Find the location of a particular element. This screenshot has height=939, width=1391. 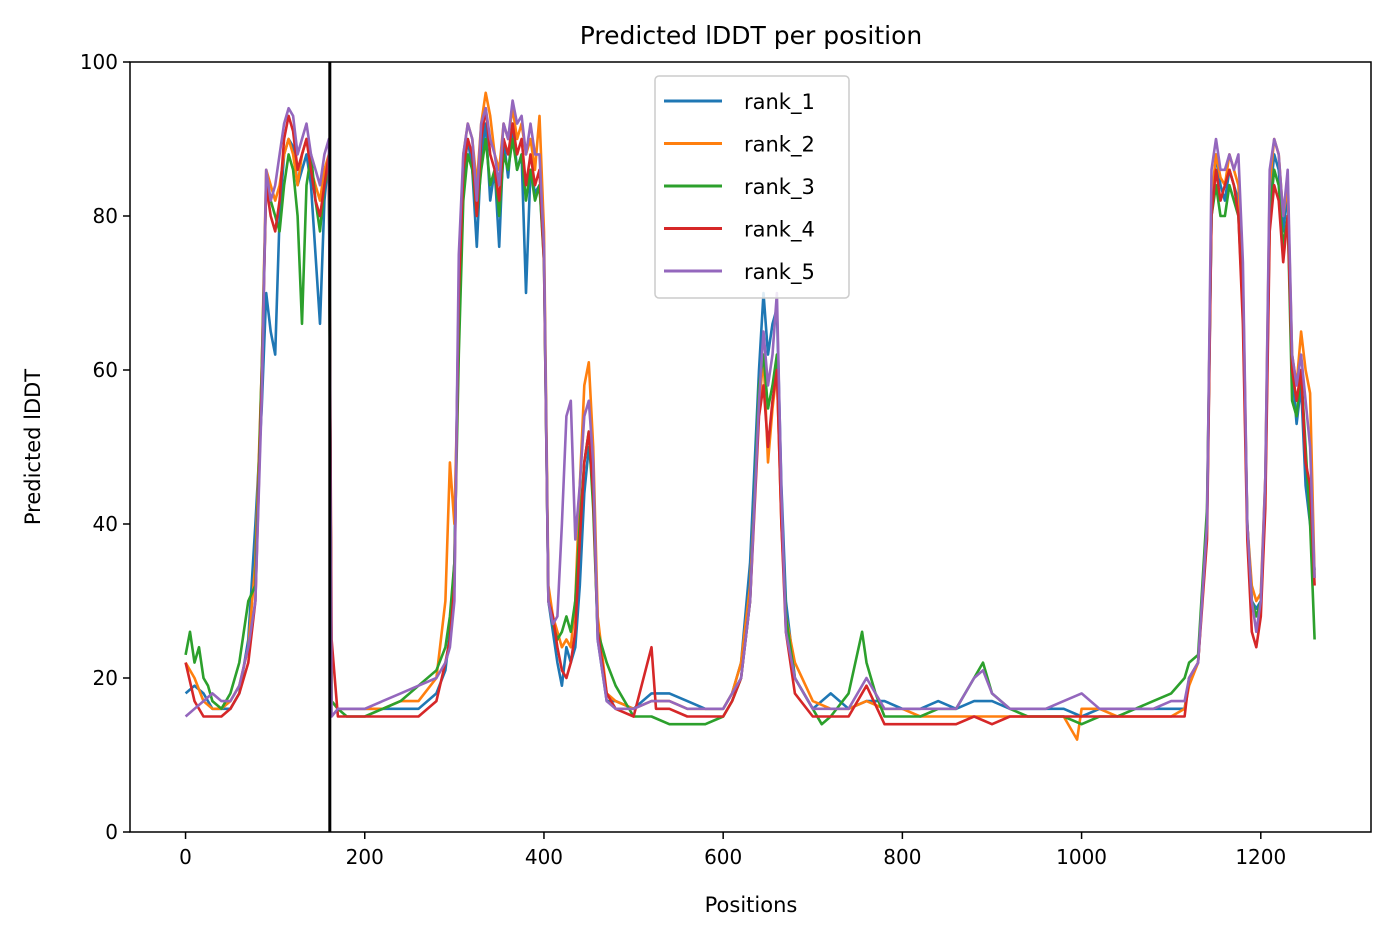

x-axis: 0 200 400 600 800 1000 1200 is located at coordinates (732, 850).